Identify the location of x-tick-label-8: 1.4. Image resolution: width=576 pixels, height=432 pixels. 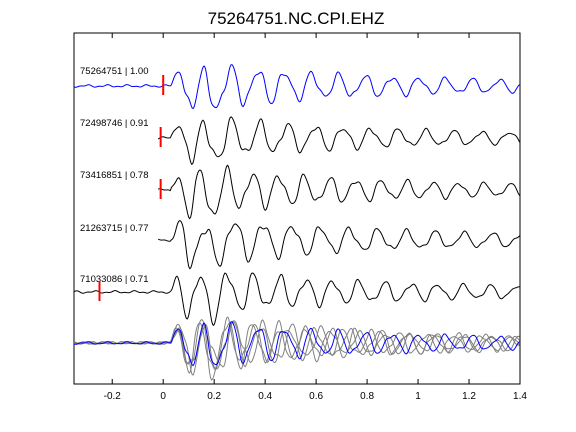
(520, 396).